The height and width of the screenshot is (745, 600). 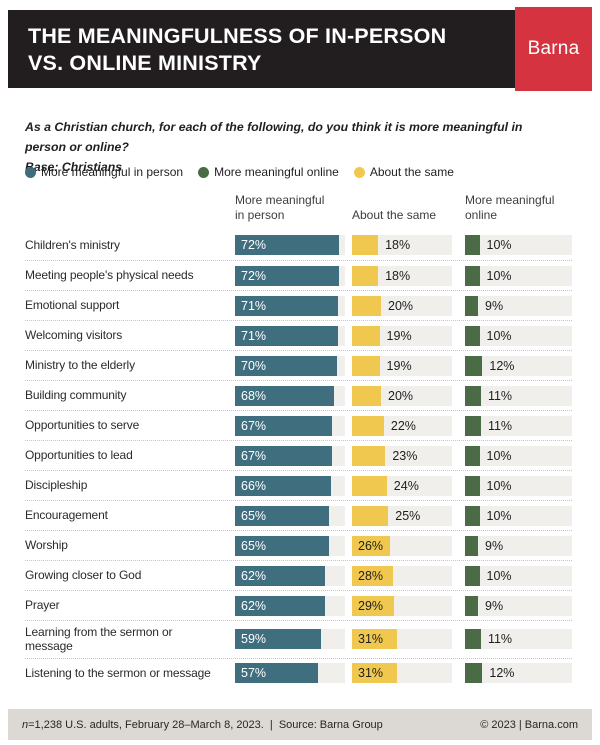 I want to click on about-same-bar-track: 19%, so click(x=402, y=365).